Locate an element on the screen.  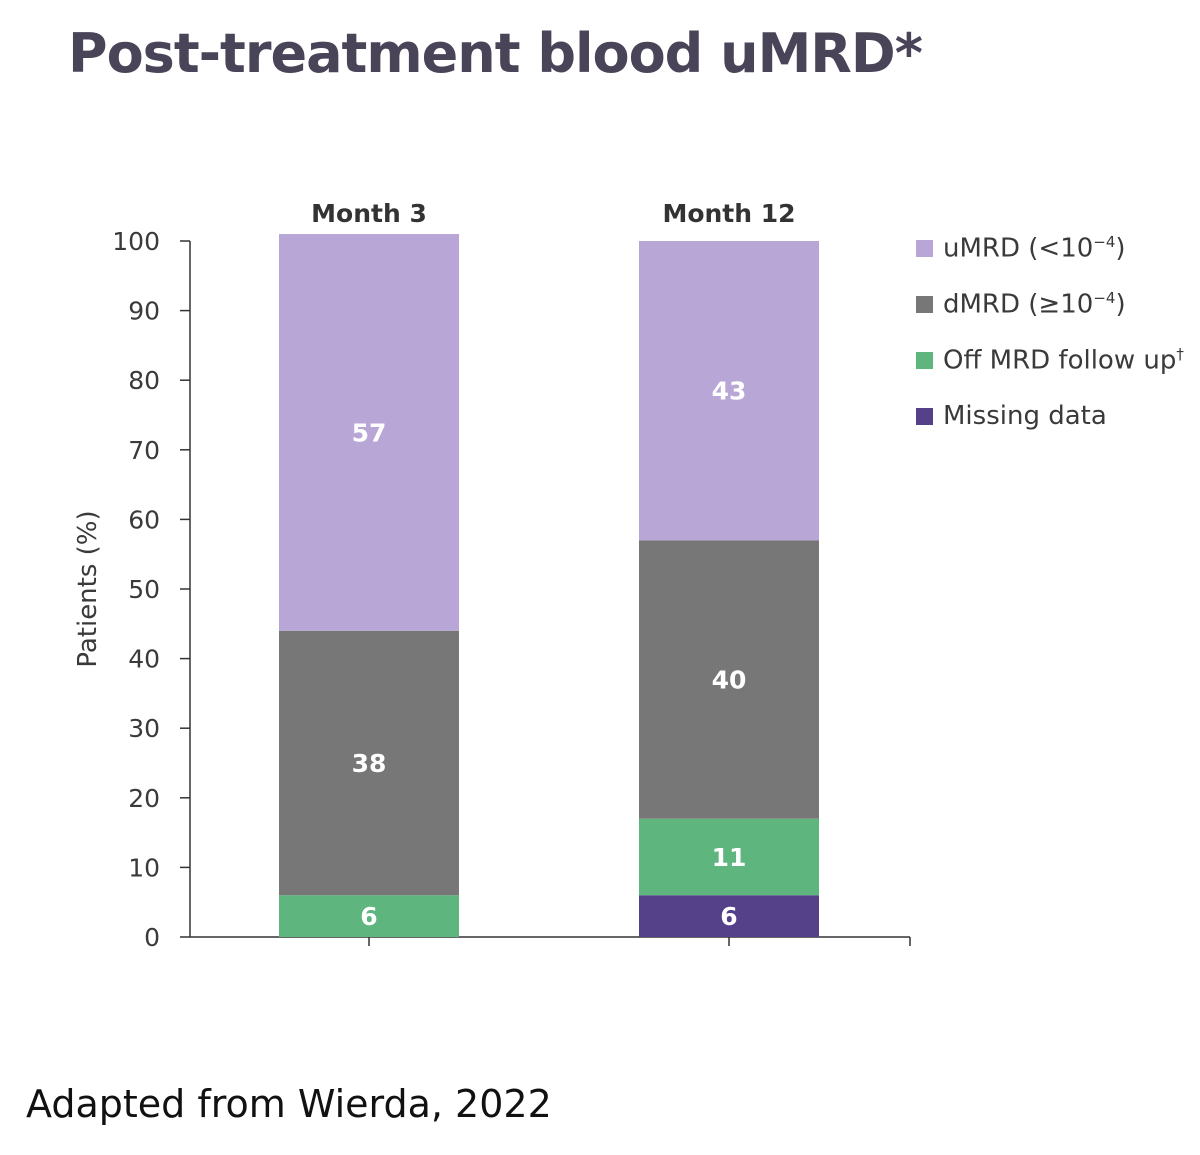
data-label: 38 is located at coordinates (369, 763).